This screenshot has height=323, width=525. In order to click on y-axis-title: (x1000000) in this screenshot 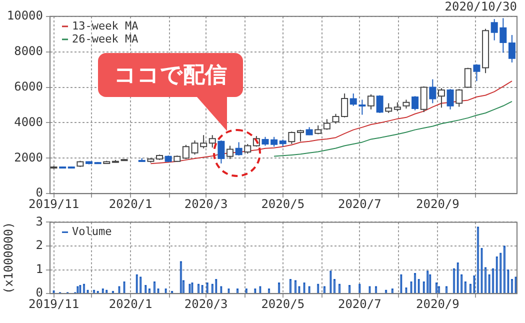, I will do `click(8, 258)`.